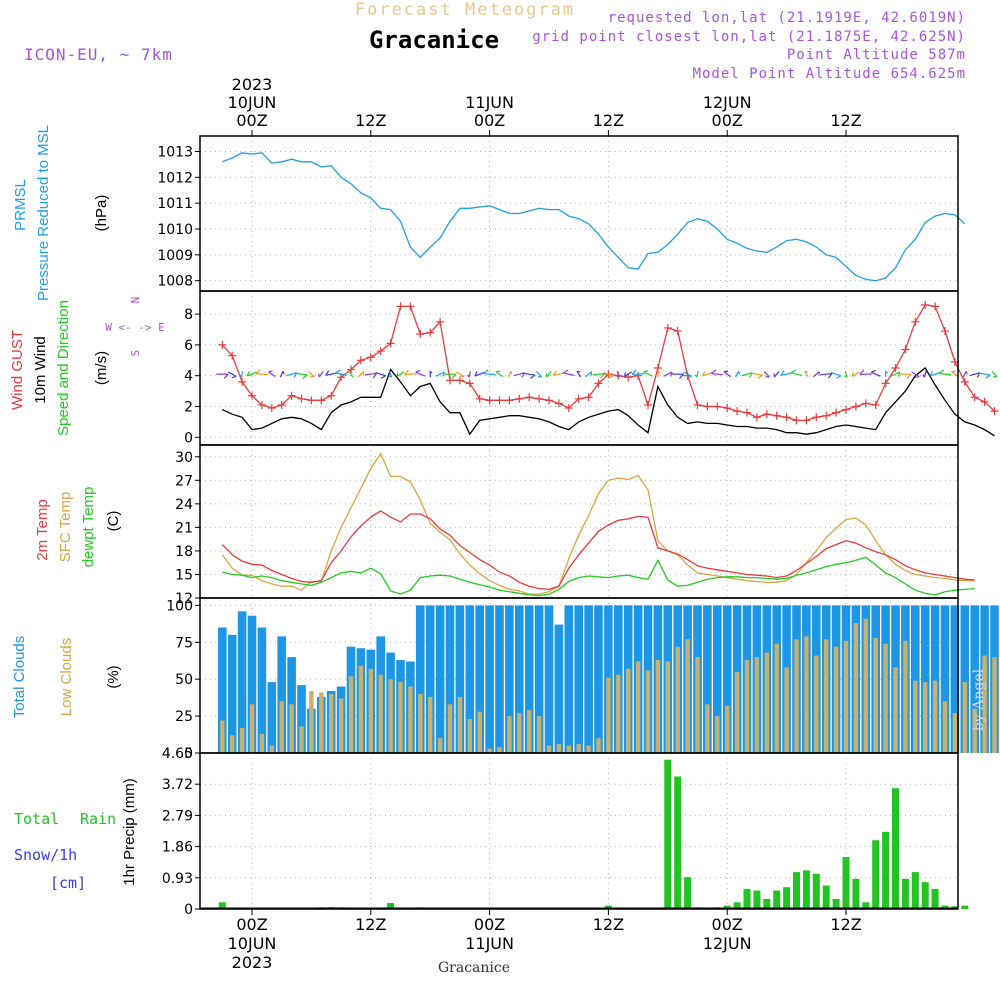 This screenshot has height=1000, width=1000. Describe the element at coordinates (727, 943) in the screenshot. I see `bottom-time-label: 12JUN` at that location.